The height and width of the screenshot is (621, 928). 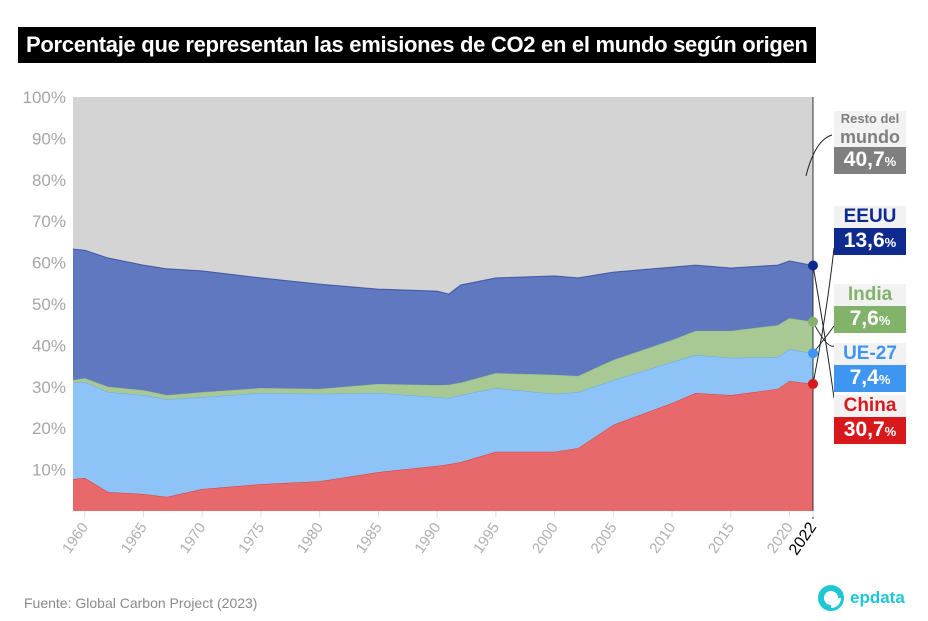 I want to click on label-resto-name-2: mundo, so click(x=870, y=137).